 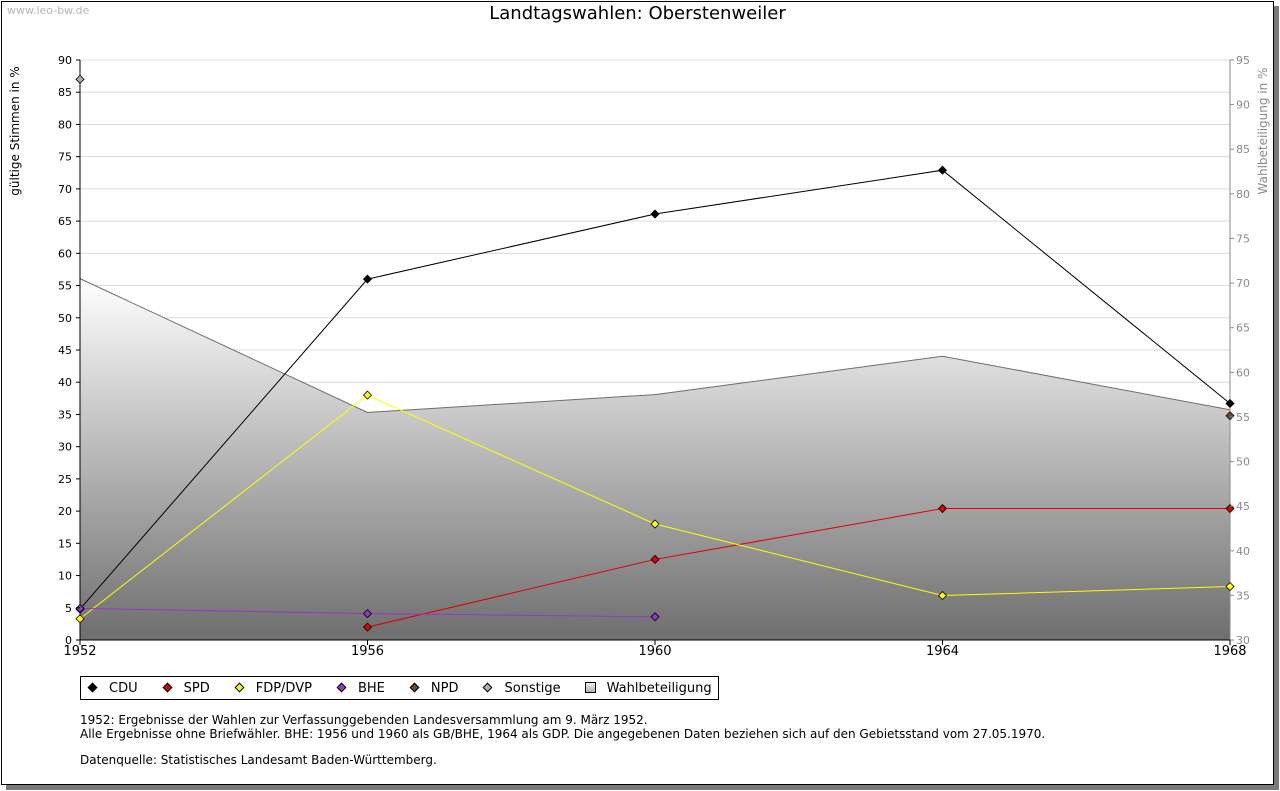 I want to click on y2-tick-label: 65, so click(x=1243, y=328).